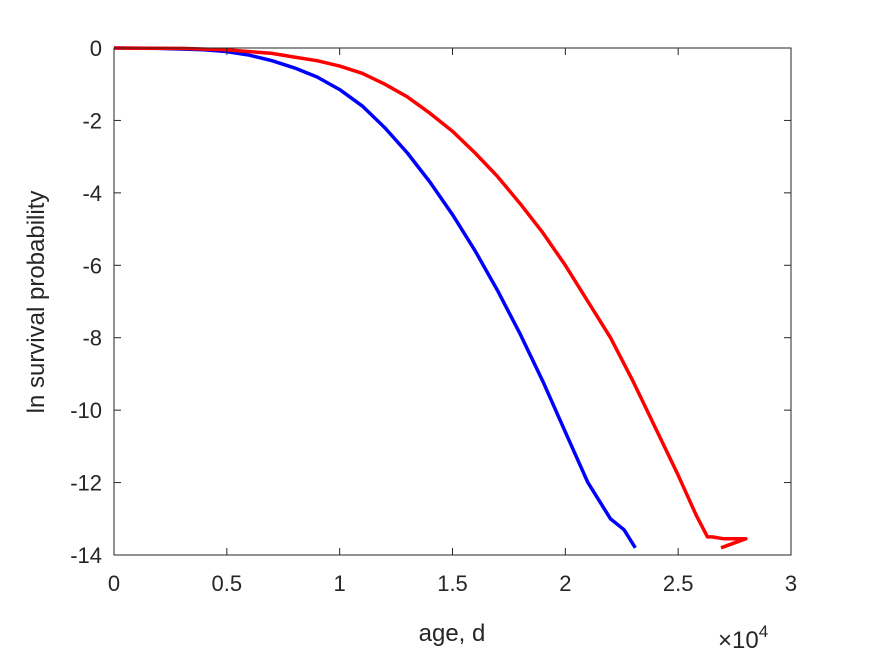 The width and height of the screenshot is (875, 656). What do you see at coordinates (92, 120) in the screenshot?
I see `y-tick-label: -2` at bounding box center [92, 120].